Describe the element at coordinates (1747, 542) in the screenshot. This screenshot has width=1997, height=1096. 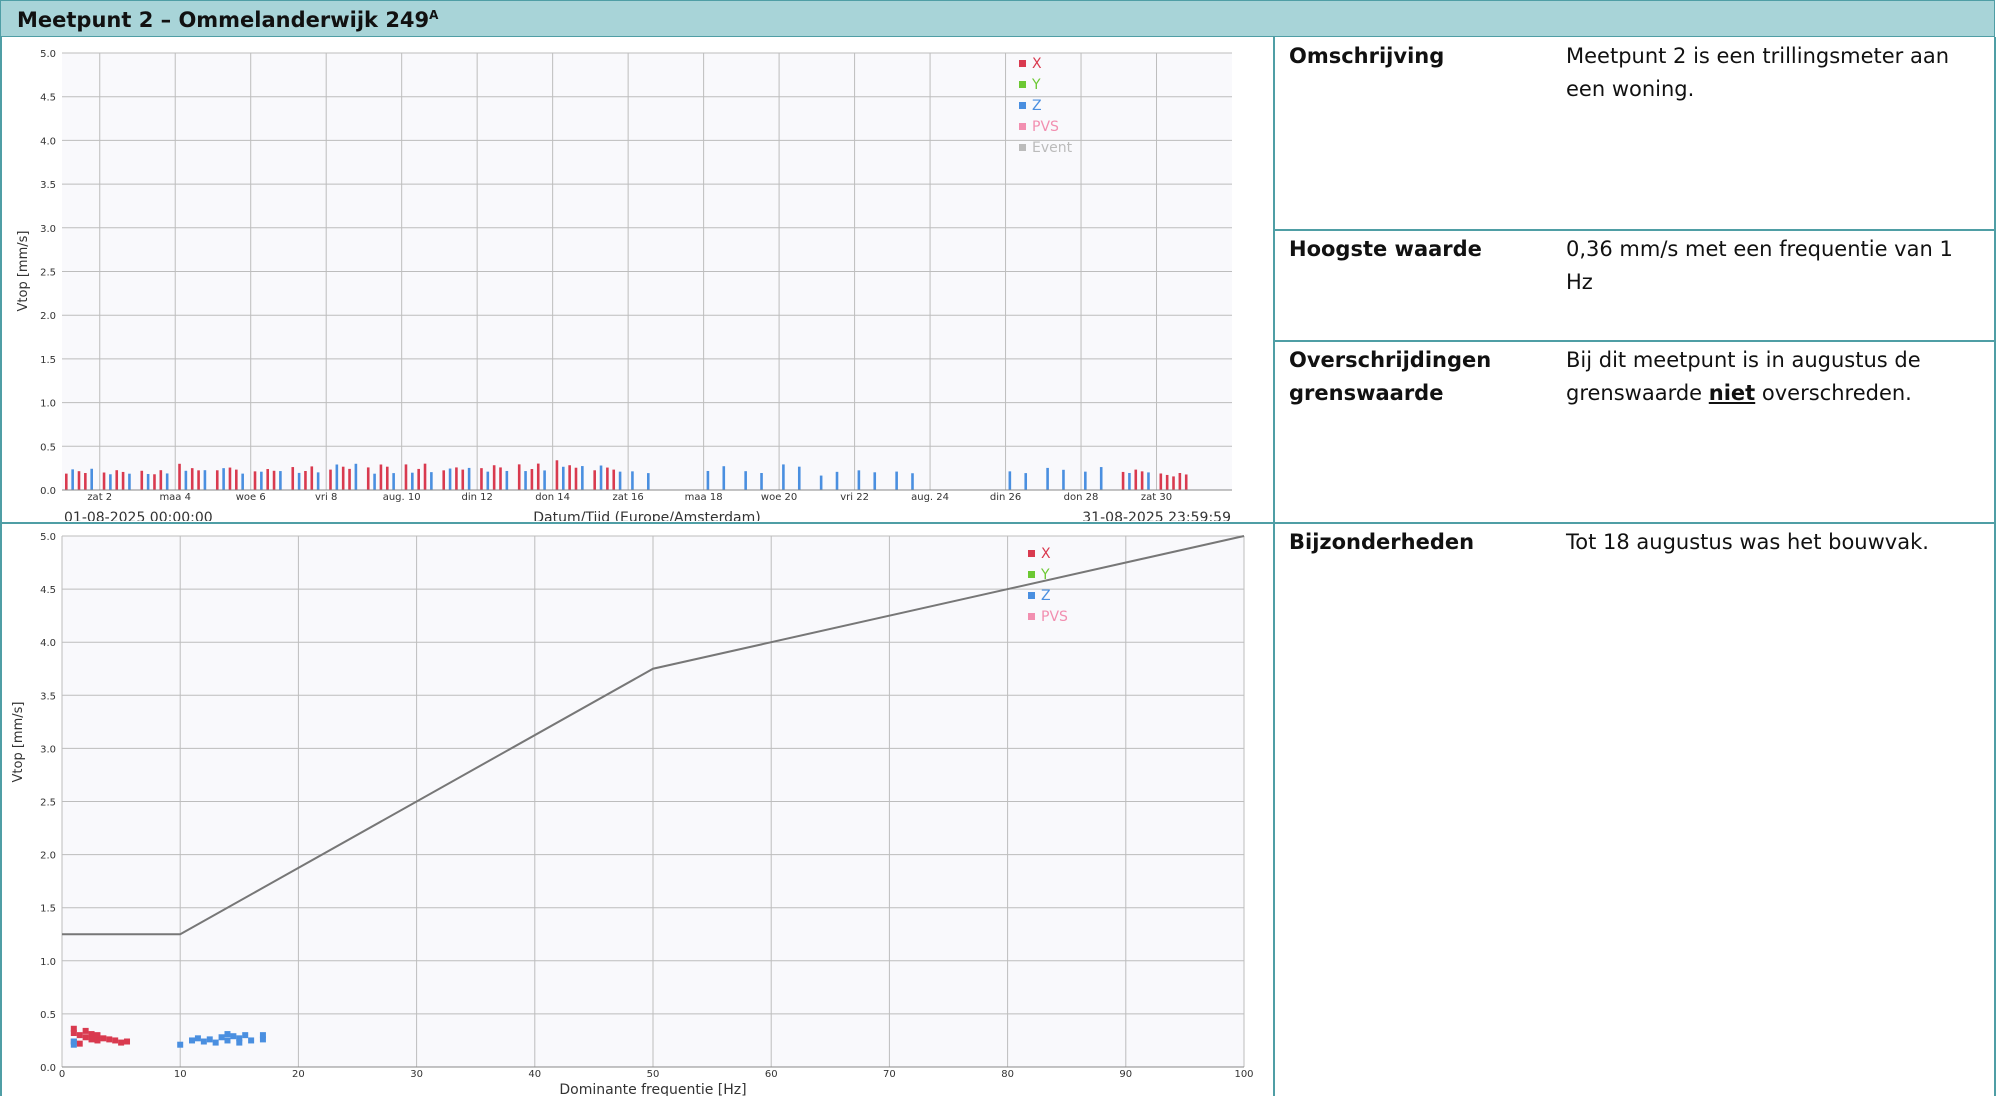
I see `info-value-bijzonderheden: Tot 18 augustus was het bouwvak.` at that location.